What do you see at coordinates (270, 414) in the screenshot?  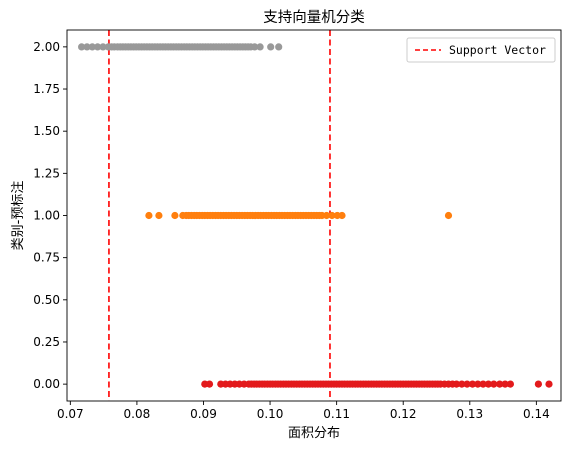 I see `x-tick-label: 0.10` at bounding box center [270, 414].